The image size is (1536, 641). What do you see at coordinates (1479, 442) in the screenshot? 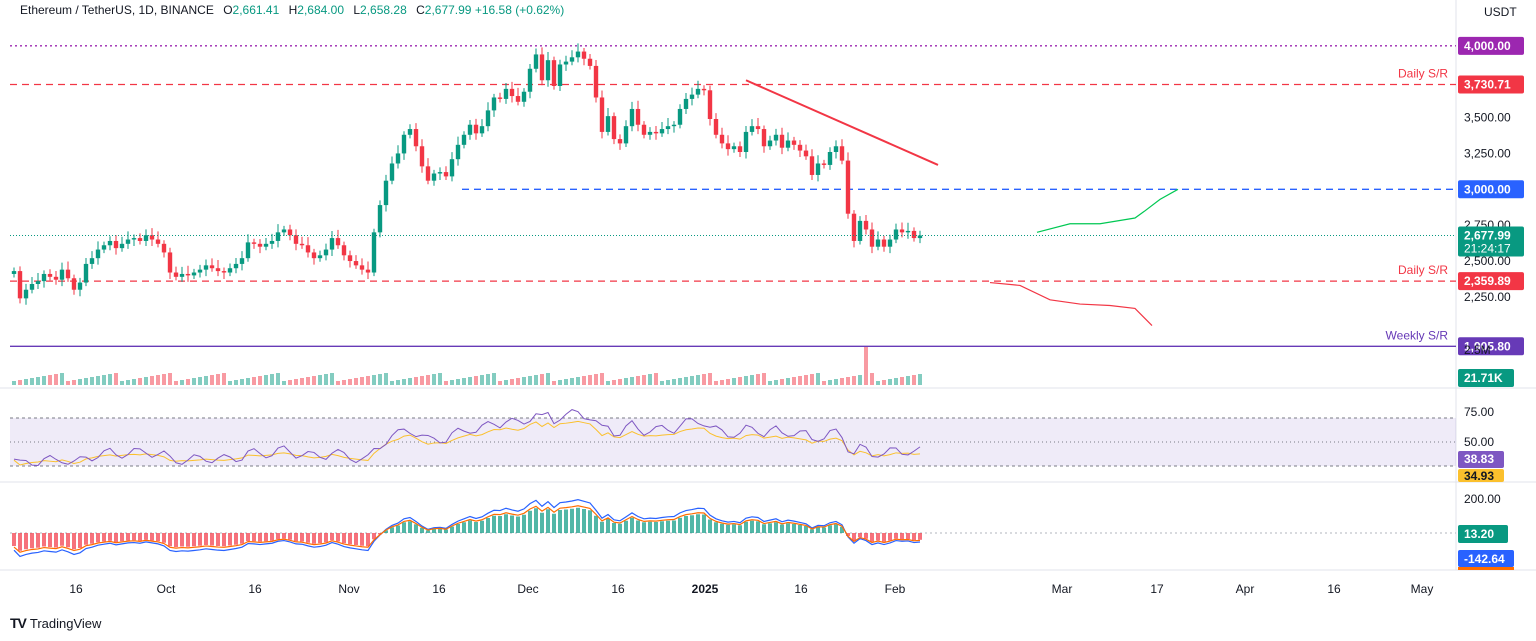
I see `rsi-tick-label: 50.00` at bounding box center [1479, 442].